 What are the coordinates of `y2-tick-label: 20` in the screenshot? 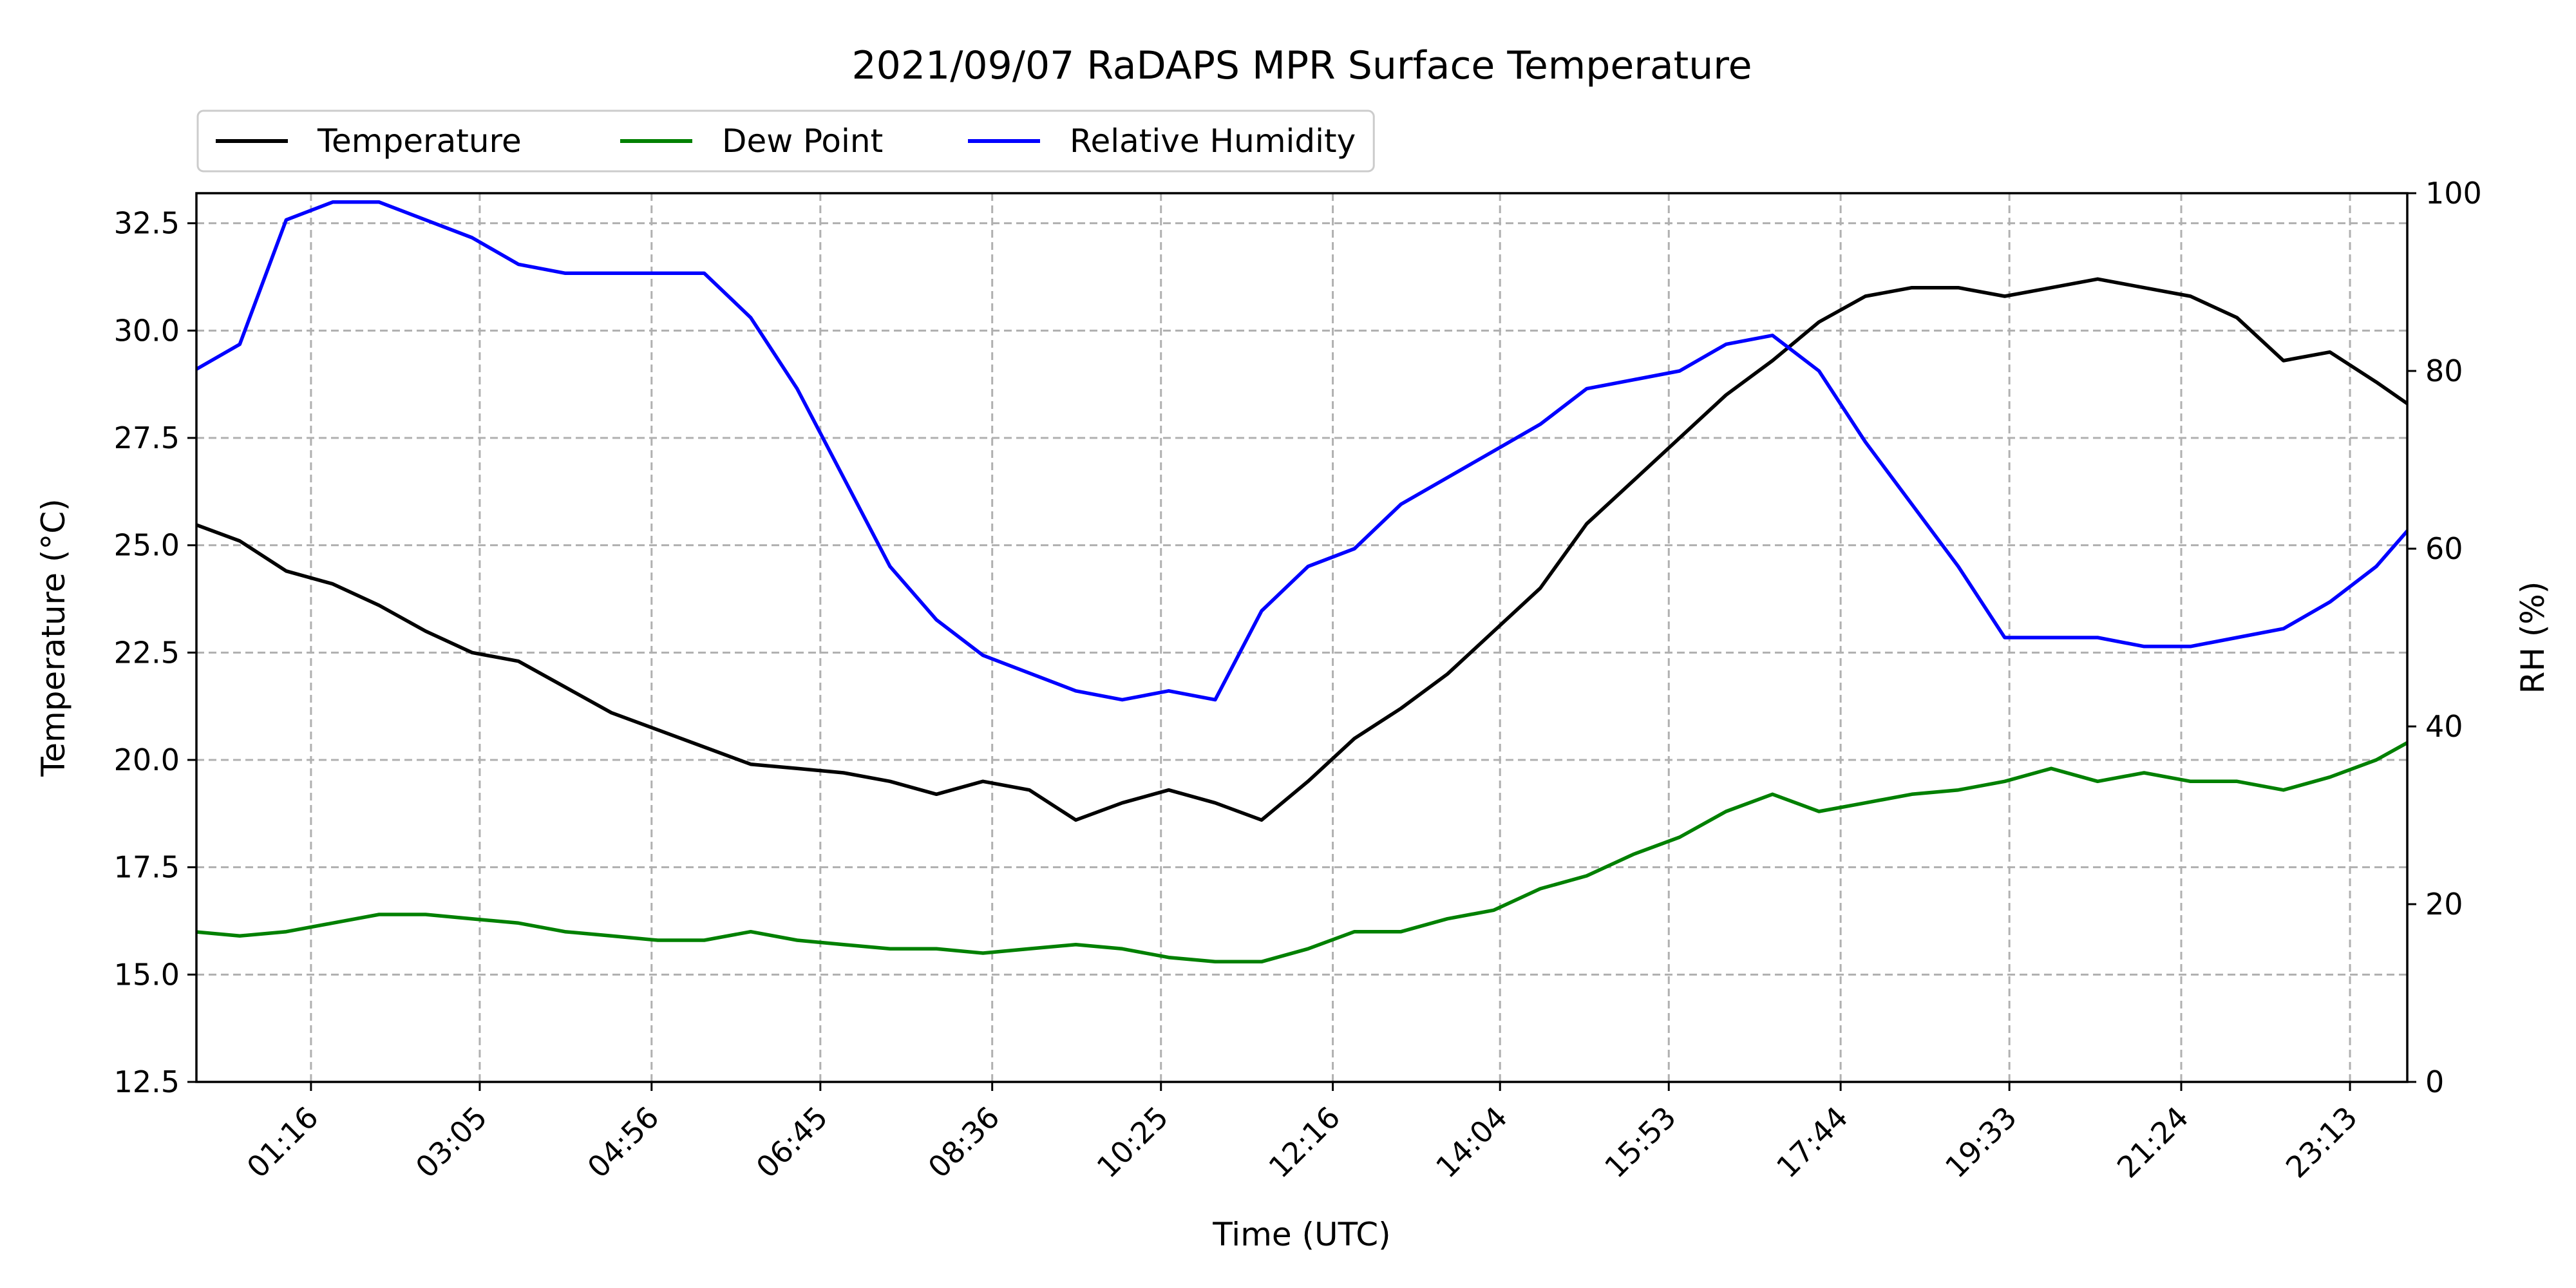 It's located at (2444, 905).